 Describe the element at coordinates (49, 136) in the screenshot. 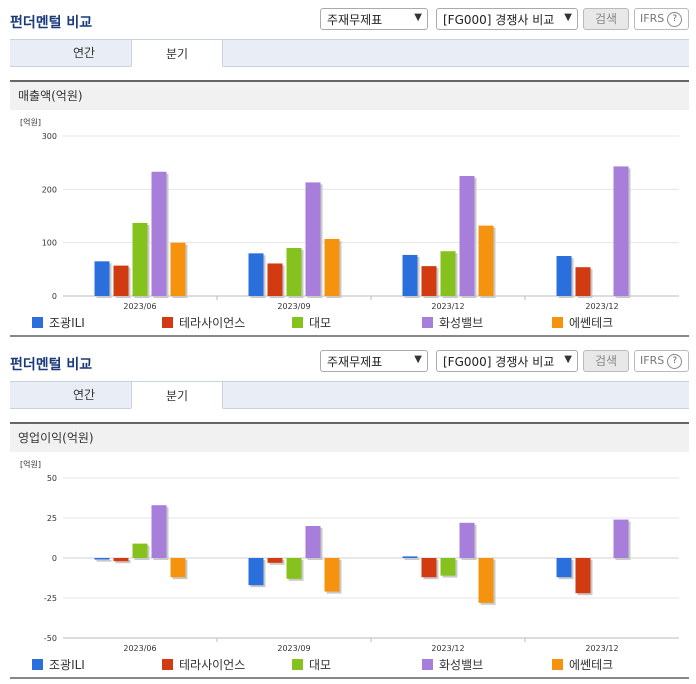

I see `y-tick-label: 300` at that location.